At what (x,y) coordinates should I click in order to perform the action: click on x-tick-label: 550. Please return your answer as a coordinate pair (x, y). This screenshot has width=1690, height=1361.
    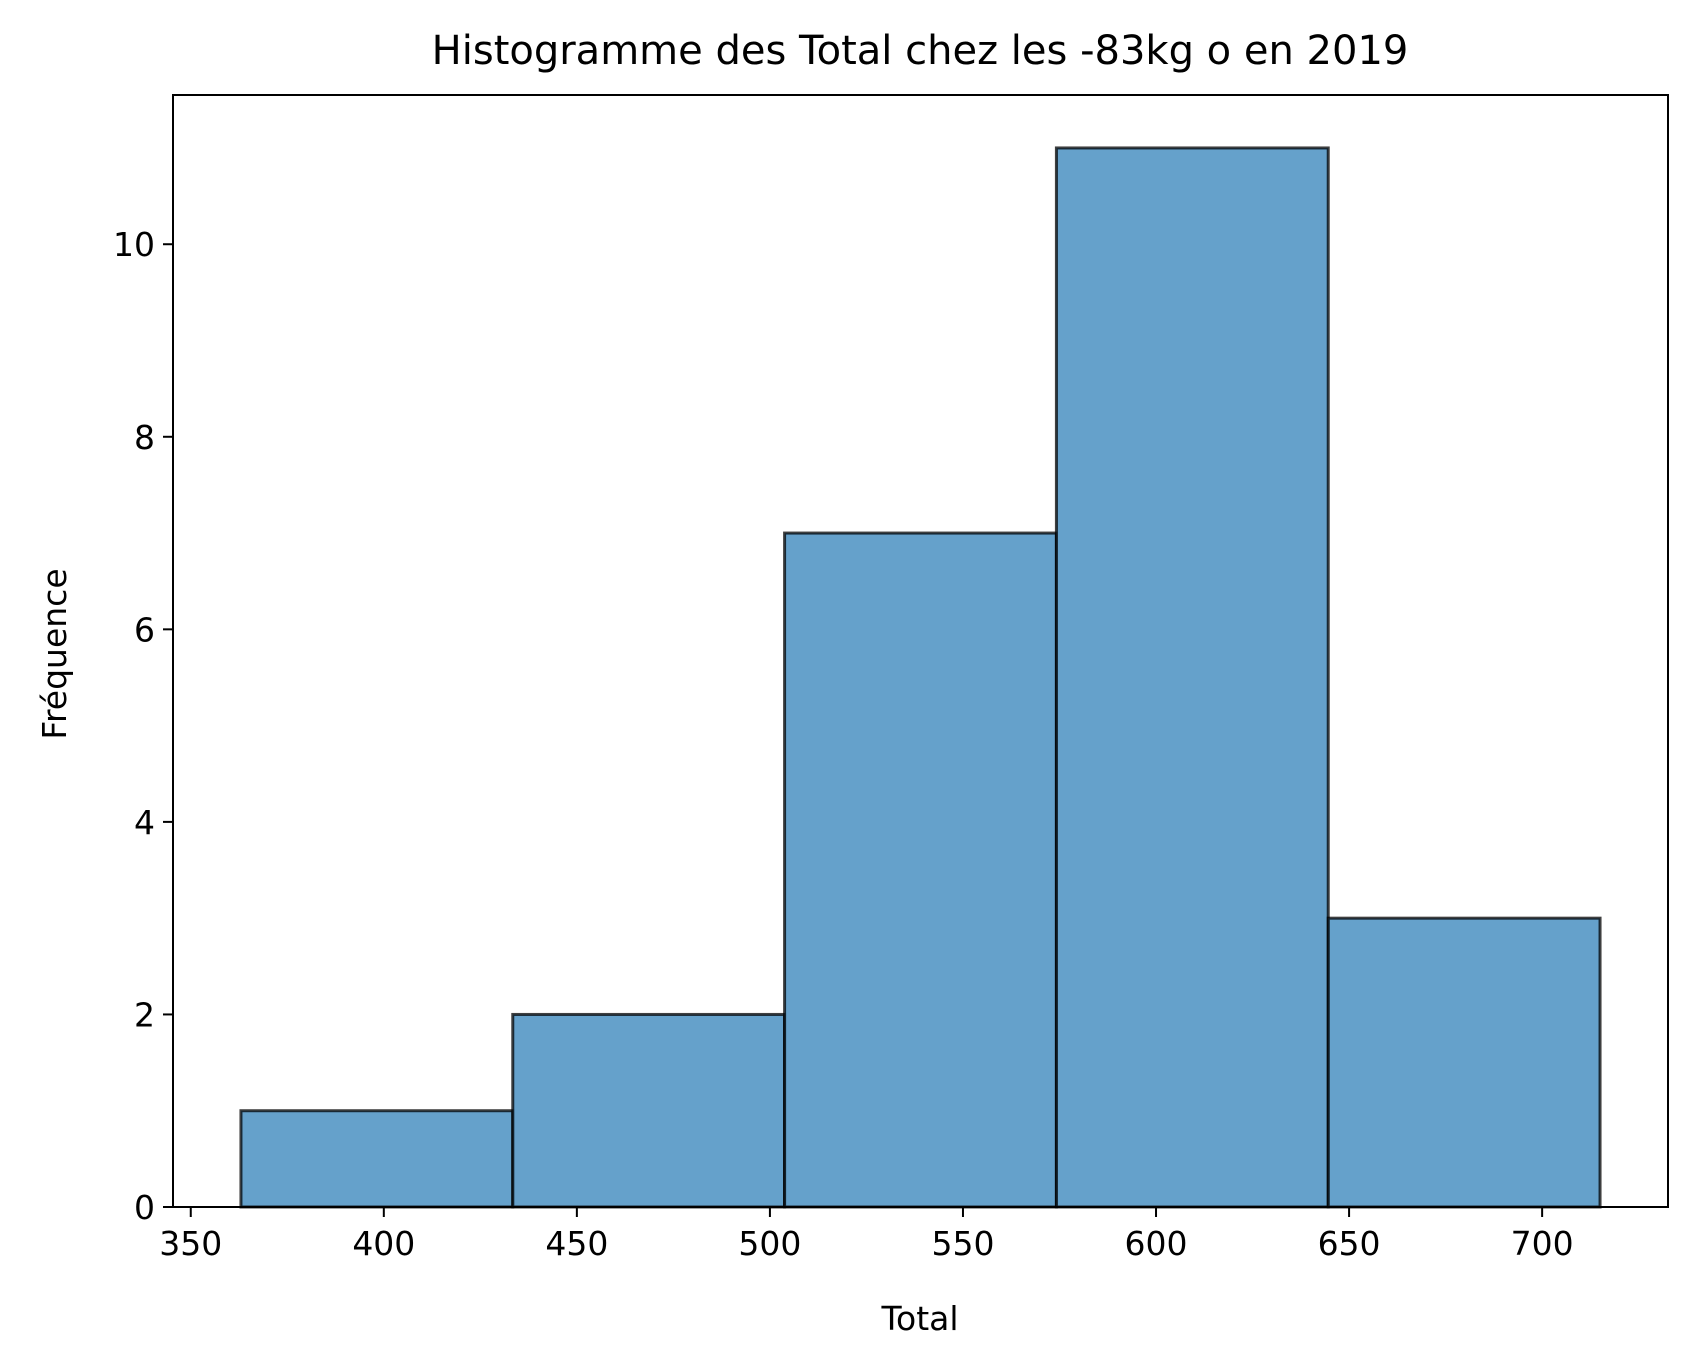
    Looking at the image, I should click on (962, 1243).